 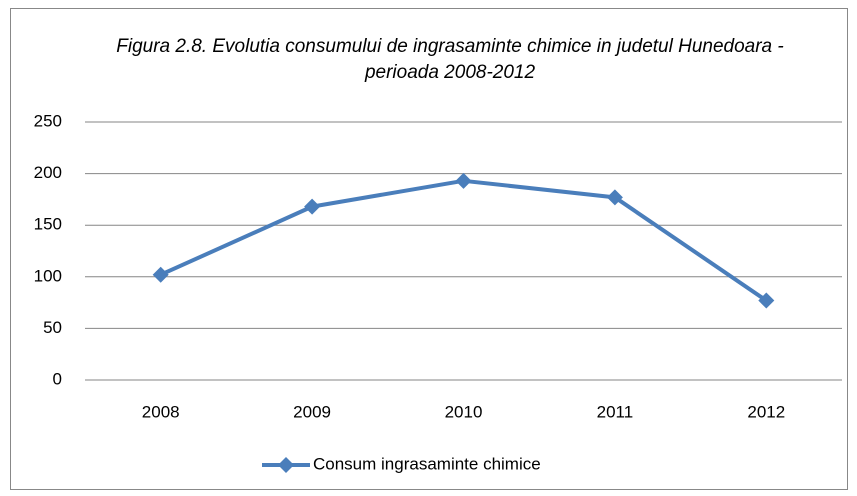 I want to click on x-tick-label: 2012, so click(x=766, y=411).